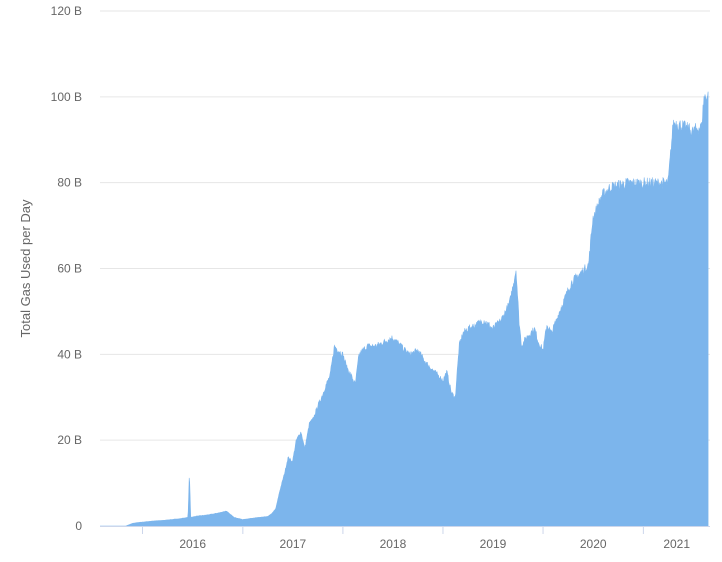 This screenshot has width=722, height=562. I want to click on y-tick-label: 60 B, so click(69, 269).